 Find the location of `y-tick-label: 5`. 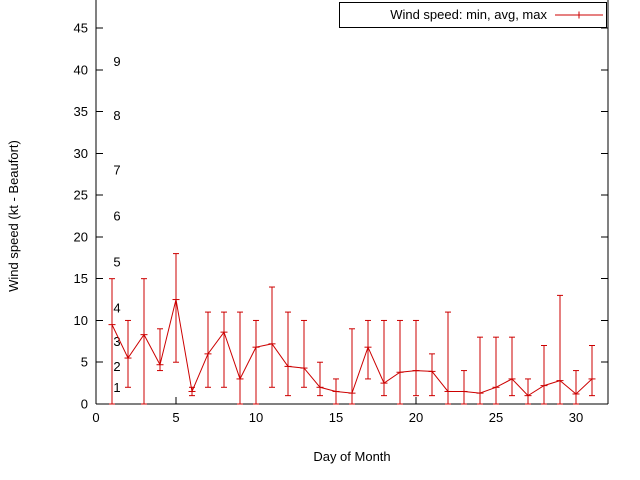

y-tick-label: 5 is located at coordinates (84, 362).